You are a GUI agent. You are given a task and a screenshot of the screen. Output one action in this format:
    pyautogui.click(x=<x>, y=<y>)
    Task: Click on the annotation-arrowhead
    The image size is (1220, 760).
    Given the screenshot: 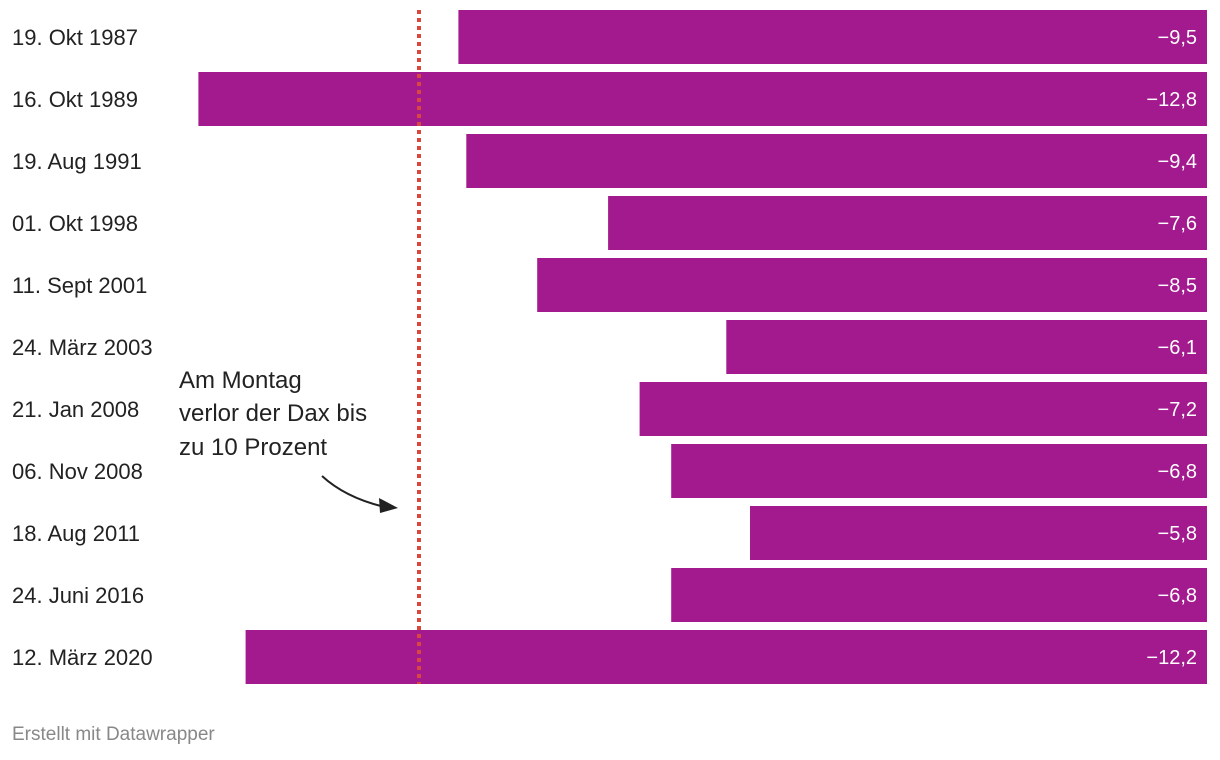 What is the action you would take?
    pyautogui.click(x=388, y=505)
    